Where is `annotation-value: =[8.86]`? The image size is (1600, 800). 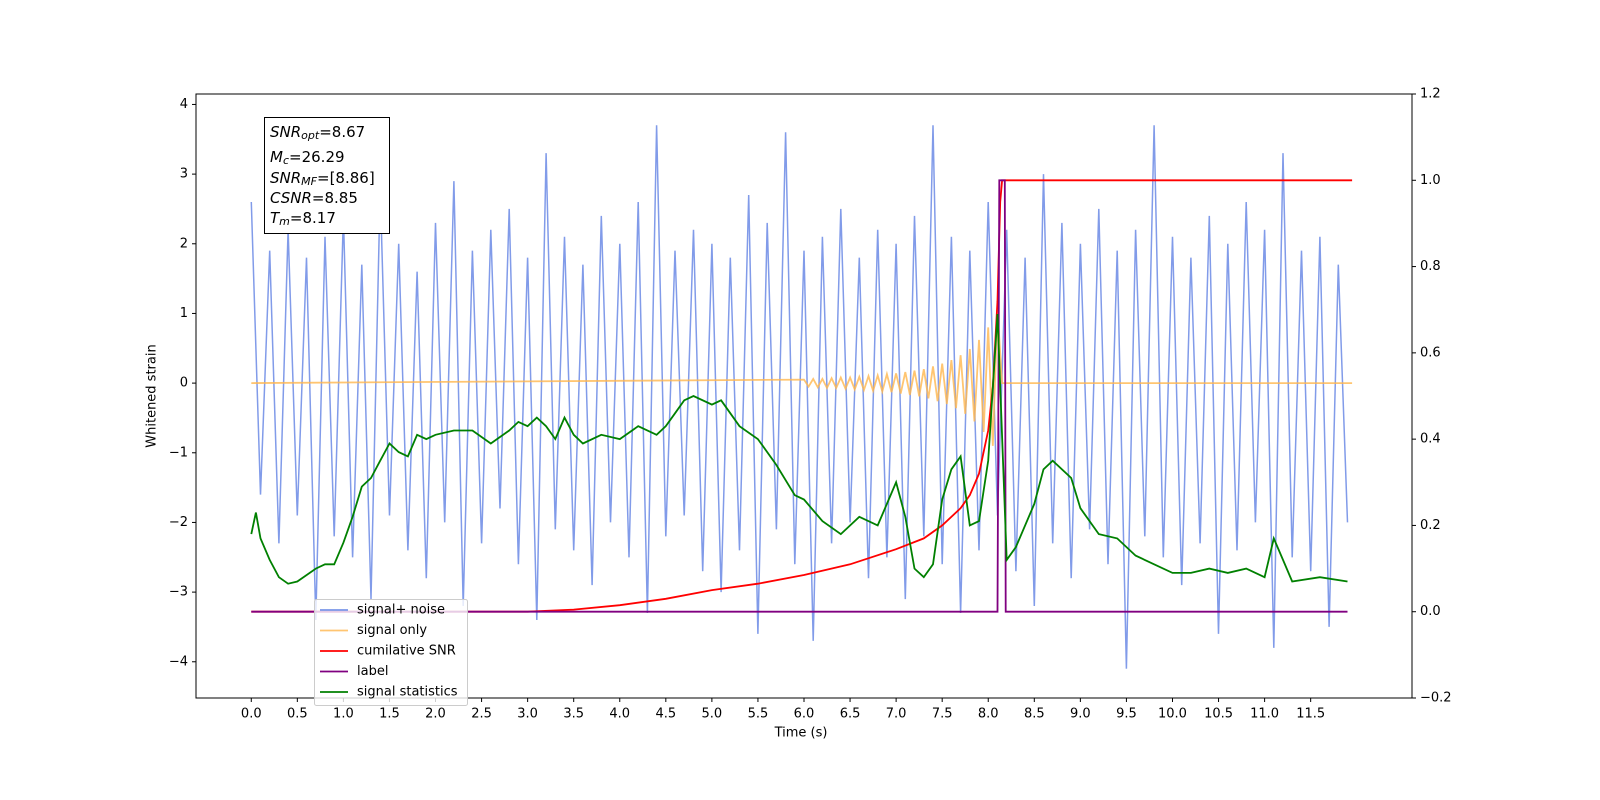 annotation-value: =[8.86] is located at coordinates (346, 178).